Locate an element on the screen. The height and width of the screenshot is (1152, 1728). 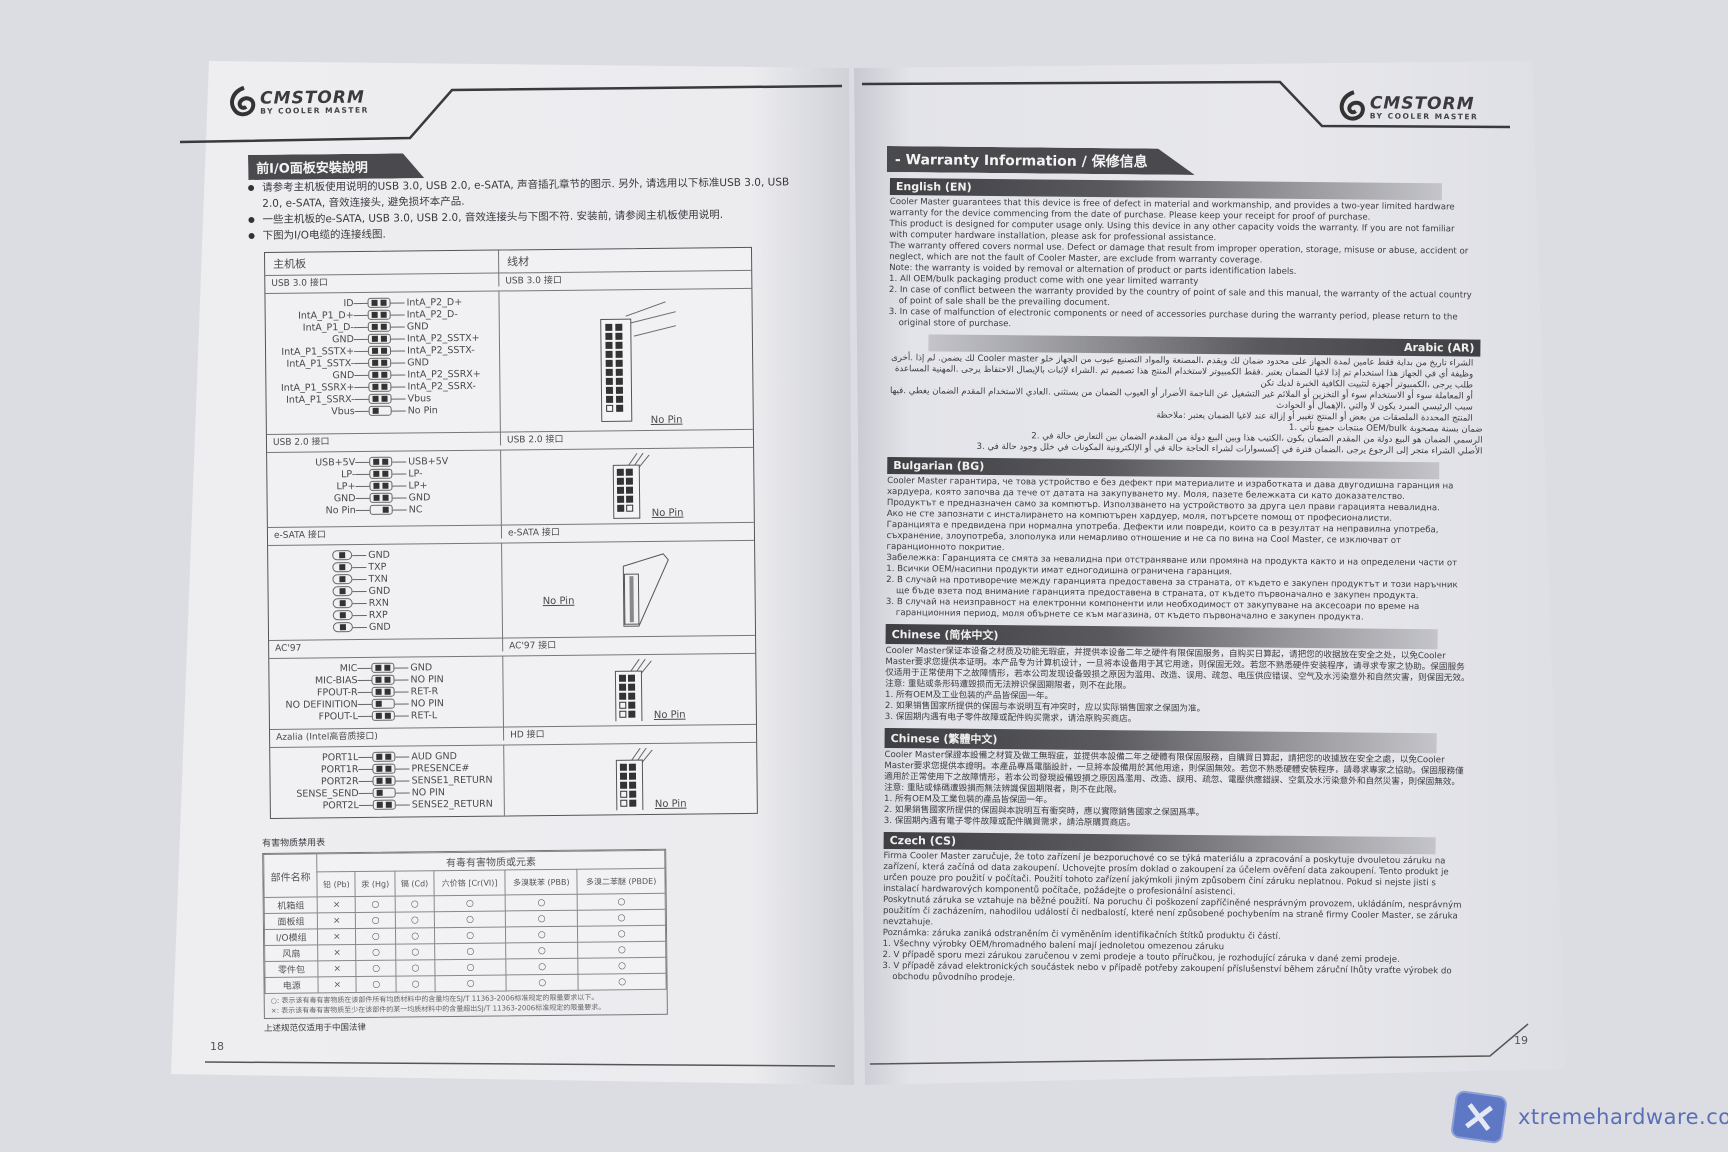
pin-label-left: MIC-BIAS is located at coordinates (336, 680).